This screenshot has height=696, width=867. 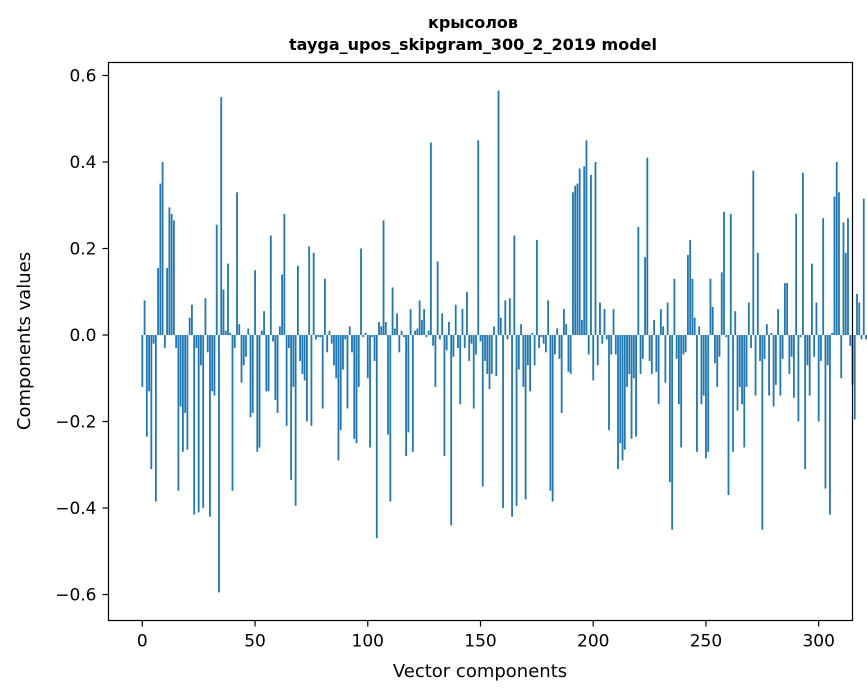 What do you see at coordinates (82, 250) in the screenshot?
I see `y-tick-label: 0.2` at bounding box center [82, 250].